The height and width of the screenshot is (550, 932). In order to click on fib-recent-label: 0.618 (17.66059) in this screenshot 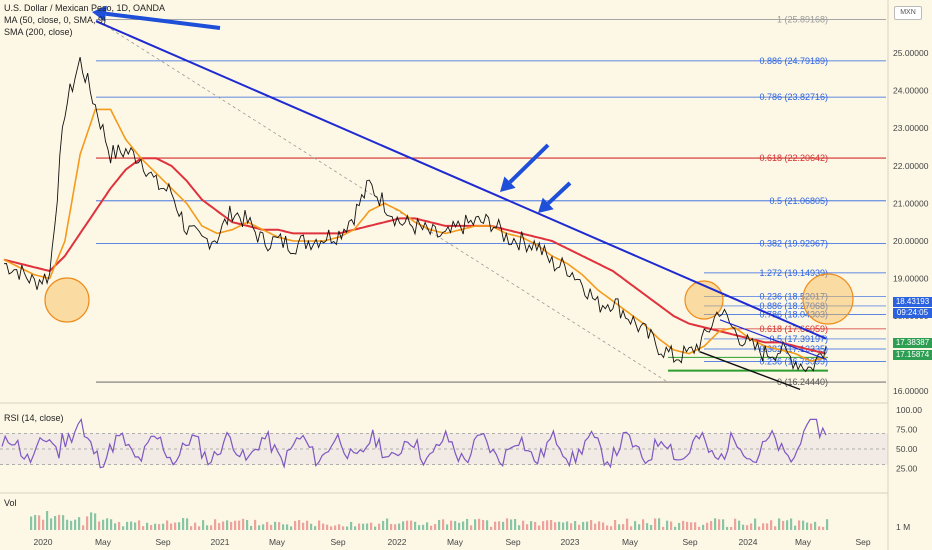, I will do `click(793, 329)`.